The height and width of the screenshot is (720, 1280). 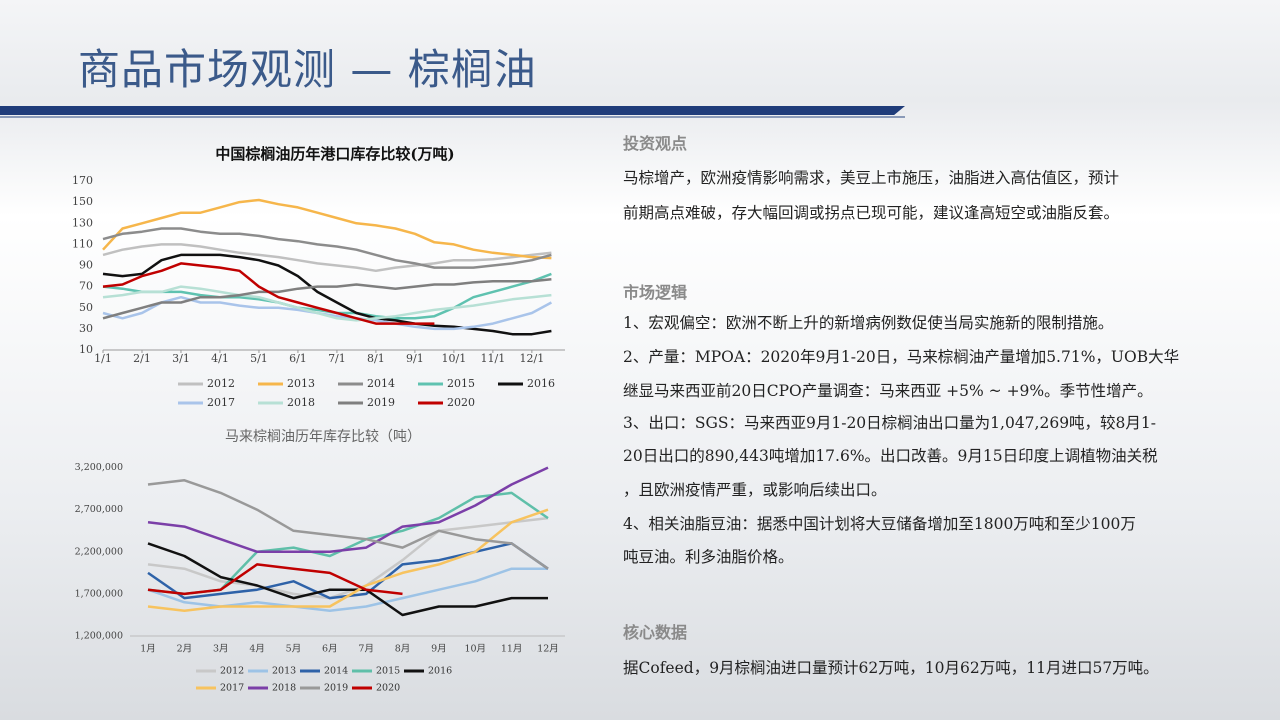 What do you see at coordinates (334, 154) in the screenshot?
I see `chart-title: 中国棕榈油历年港口库存比较(万吨)` at bounding box center [334, 154].